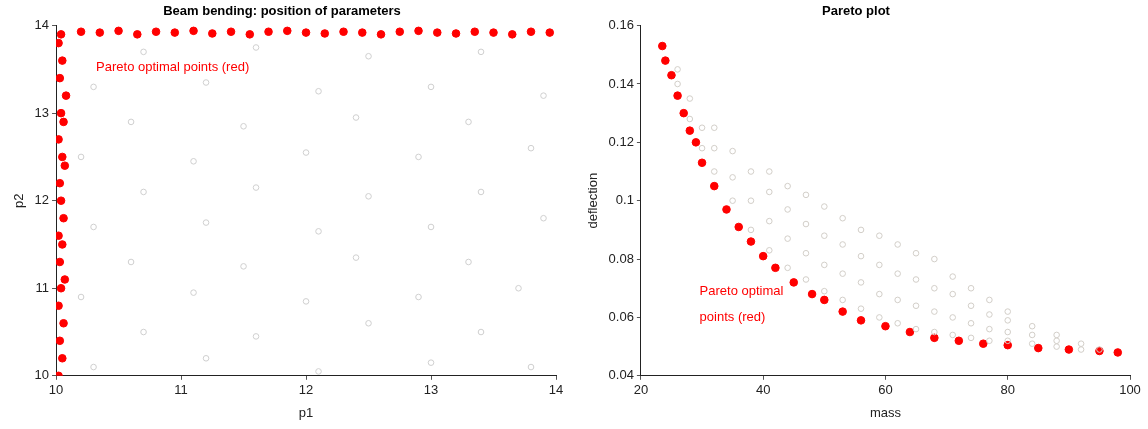 This screenshot has width=1148, height=429. I want to click on x-tick-label: 40, so click(763, 390).